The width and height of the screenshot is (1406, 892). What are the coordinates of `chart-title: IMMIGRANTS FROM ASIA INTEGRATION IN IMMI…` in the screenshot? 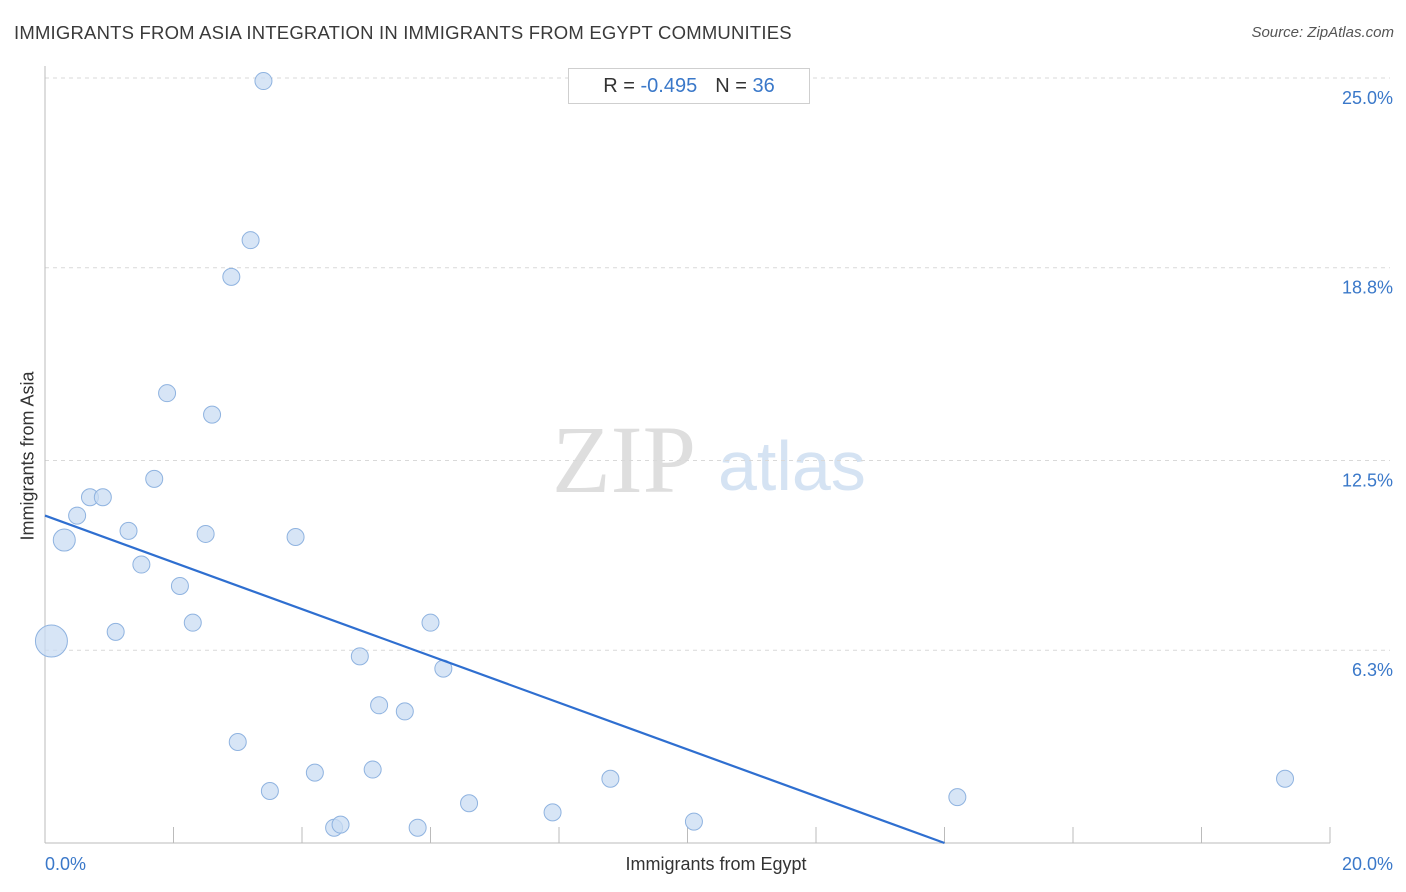 It's located at (403, 32).